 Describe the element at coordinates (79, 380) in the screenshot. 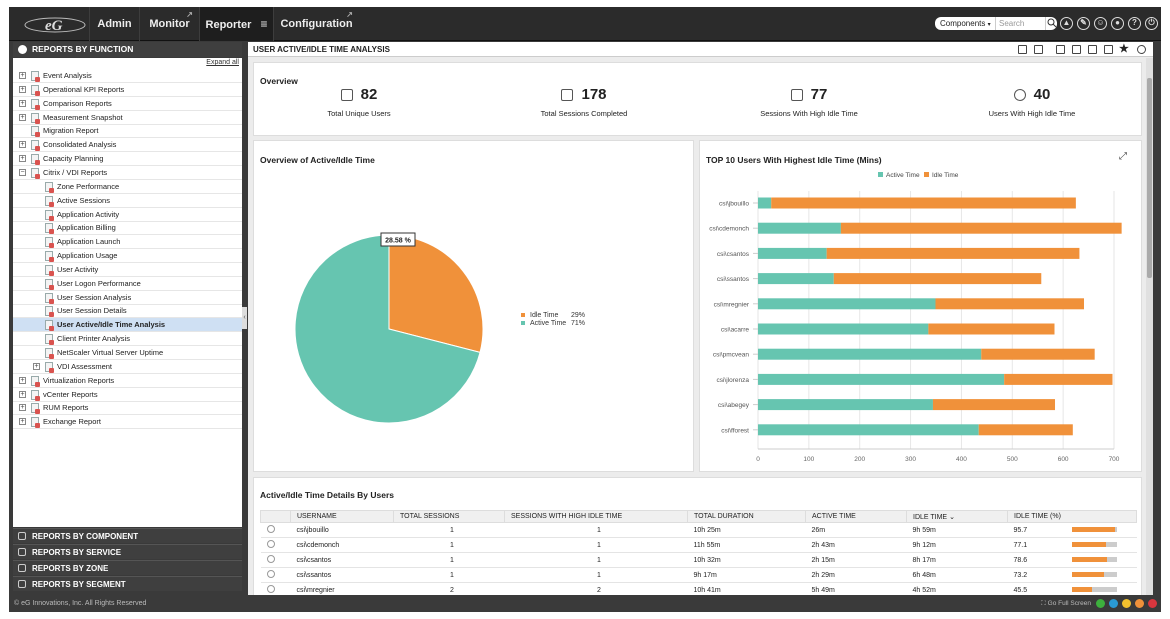

I see `tree-item-label: Virtualization Reports` at that location.